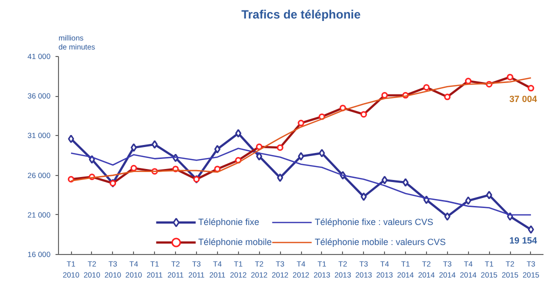  Describe the element at coordinates (523, 241) in the screenshot. I see `annotation: 19 154` at that location.